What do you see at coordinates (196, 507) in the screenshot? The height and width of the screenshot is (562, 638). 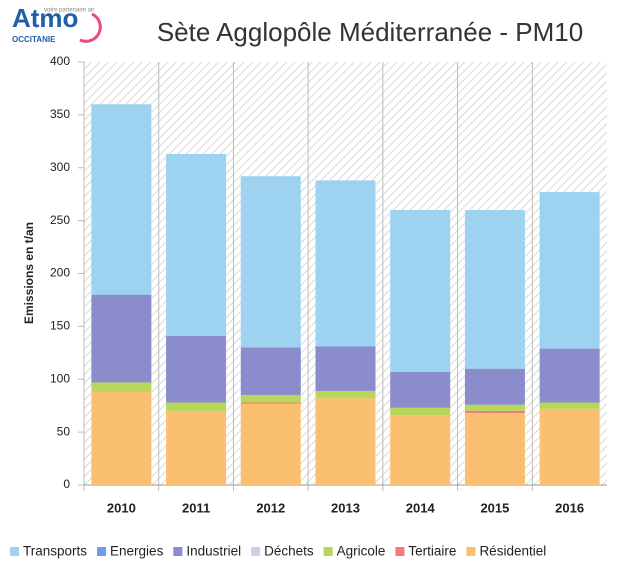 I see `x-tick-label: 2011` at bounding box center [196, 507].